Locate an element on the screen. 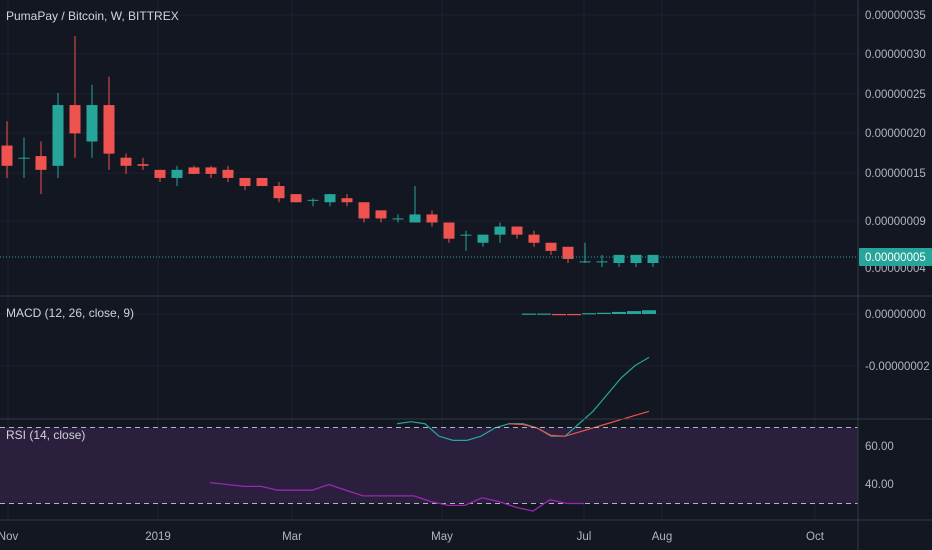  rsi-tick-label: 40.00 is located at coordinates (879, 485).